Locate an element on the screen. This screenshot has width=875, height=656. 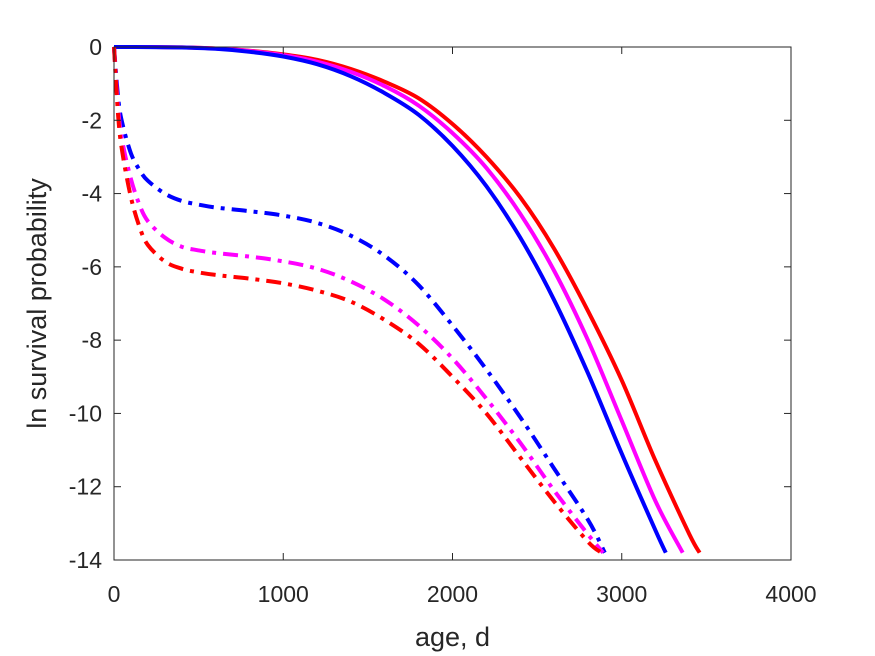
x-tick-label: 4000 is located at coordinates (790, 594).